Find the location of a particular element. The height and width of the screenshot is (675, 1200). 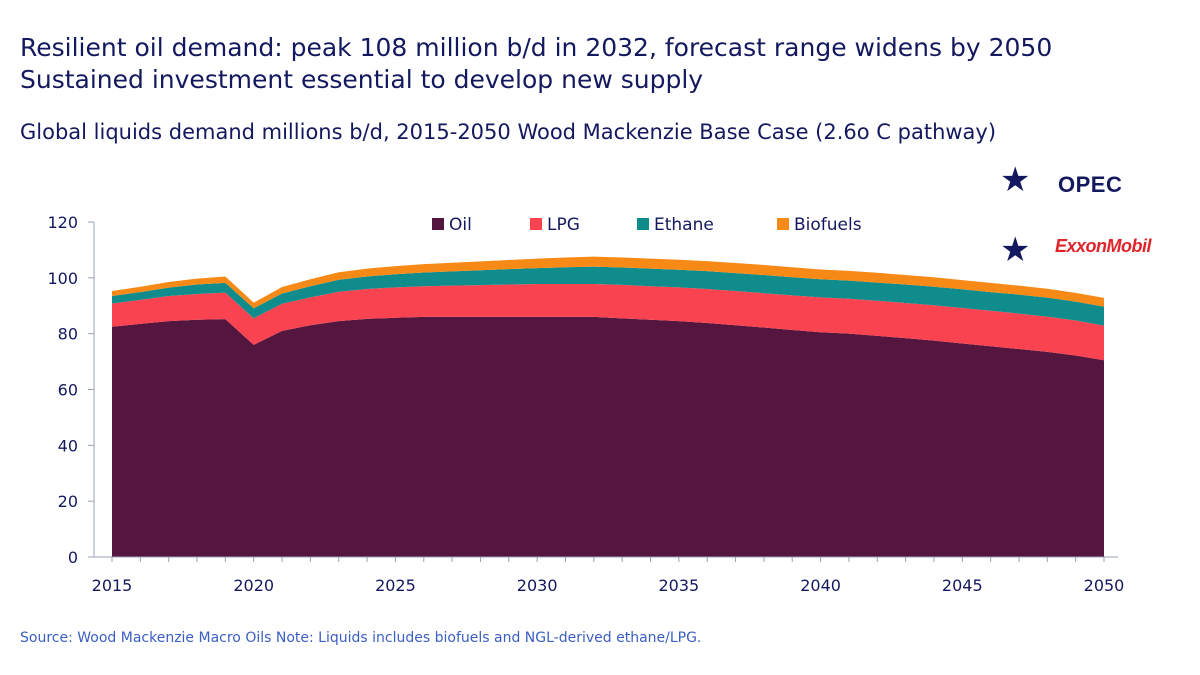

exxonmobil-logo: ExxonMobil is located at coordinates (1103, 246).